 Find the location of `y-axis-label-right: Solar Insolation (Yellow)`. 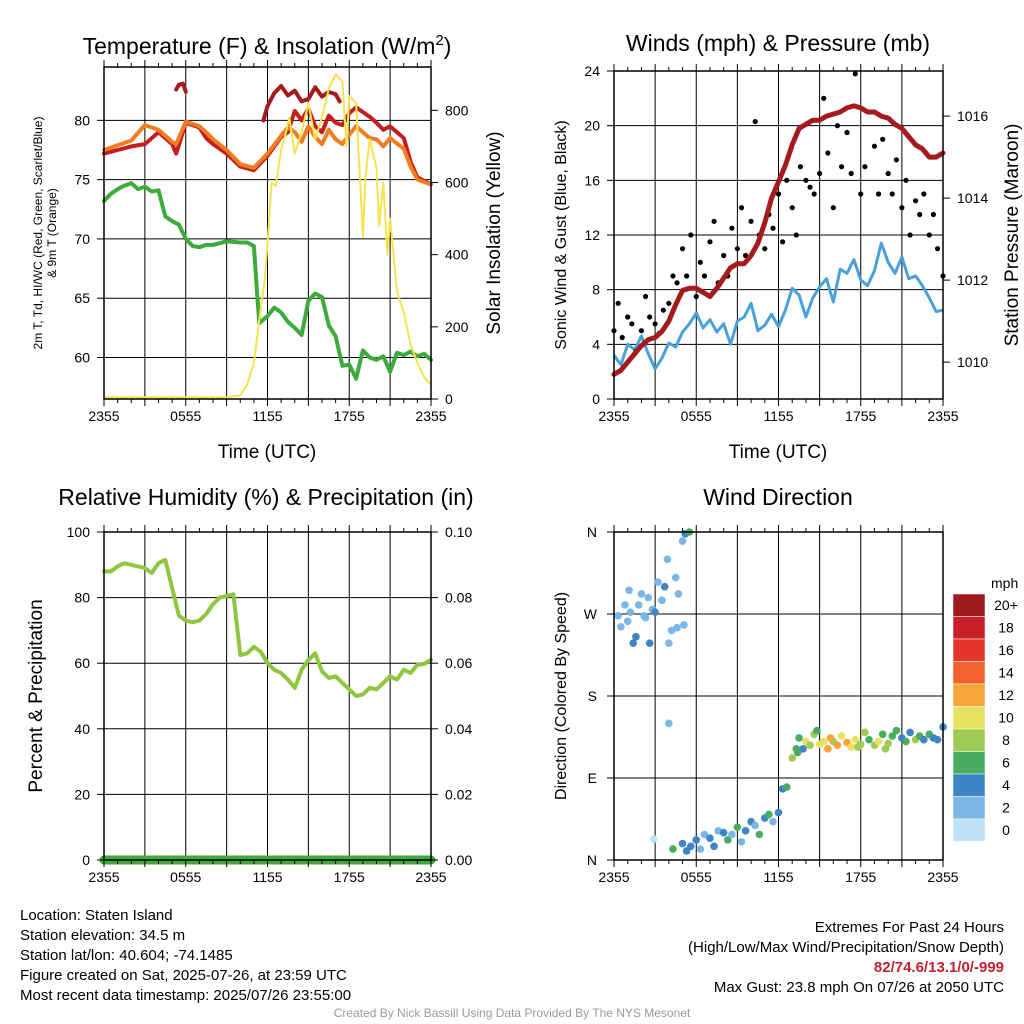

y-axis-label-right: Solar Insolation (Yellow) is located at coordinates (494, 232).